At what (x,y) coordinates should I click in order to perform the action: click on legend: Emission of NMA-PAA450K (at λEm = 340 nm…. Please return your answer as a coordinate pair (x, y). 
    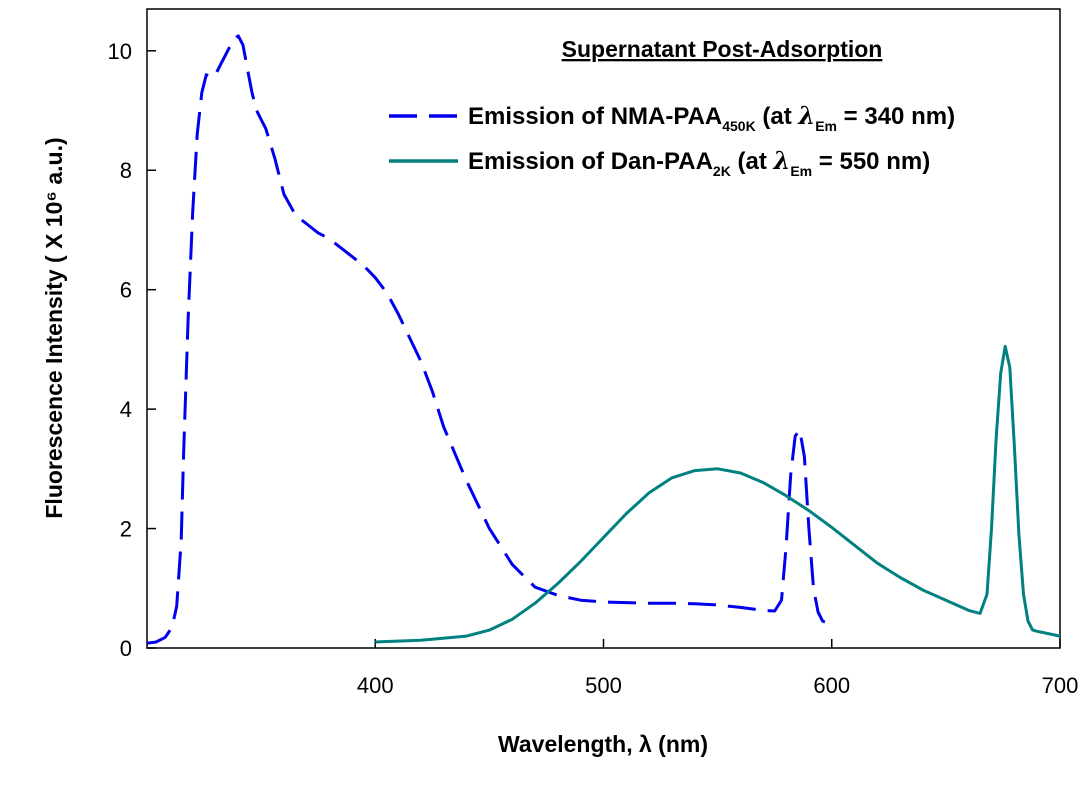
    Looking at the image, I should click on (672, 140).